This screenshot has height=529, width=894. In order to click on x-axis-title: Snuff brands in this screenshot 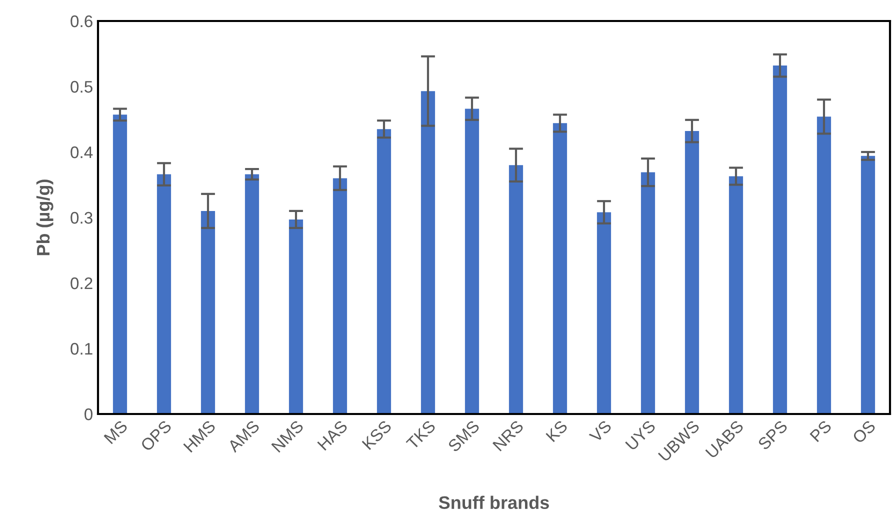, I will do `click(493, 503)`.